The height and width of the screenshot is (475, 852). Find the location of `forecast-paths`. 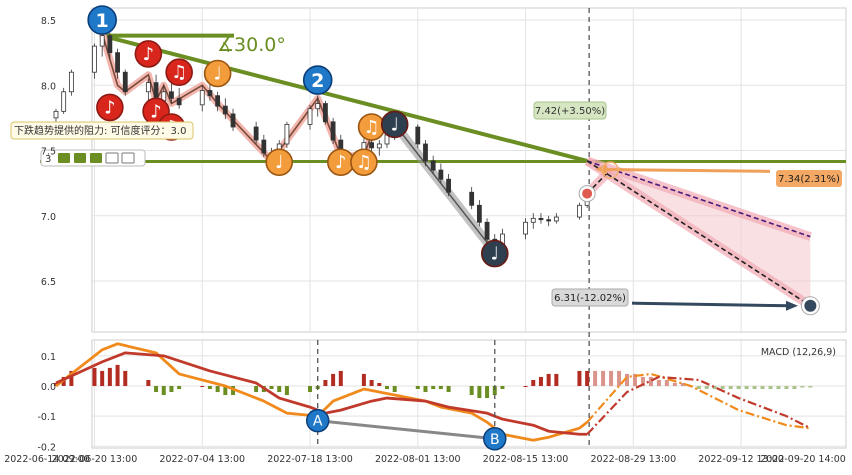

forecast-paths is located at coordinates (699, 236).